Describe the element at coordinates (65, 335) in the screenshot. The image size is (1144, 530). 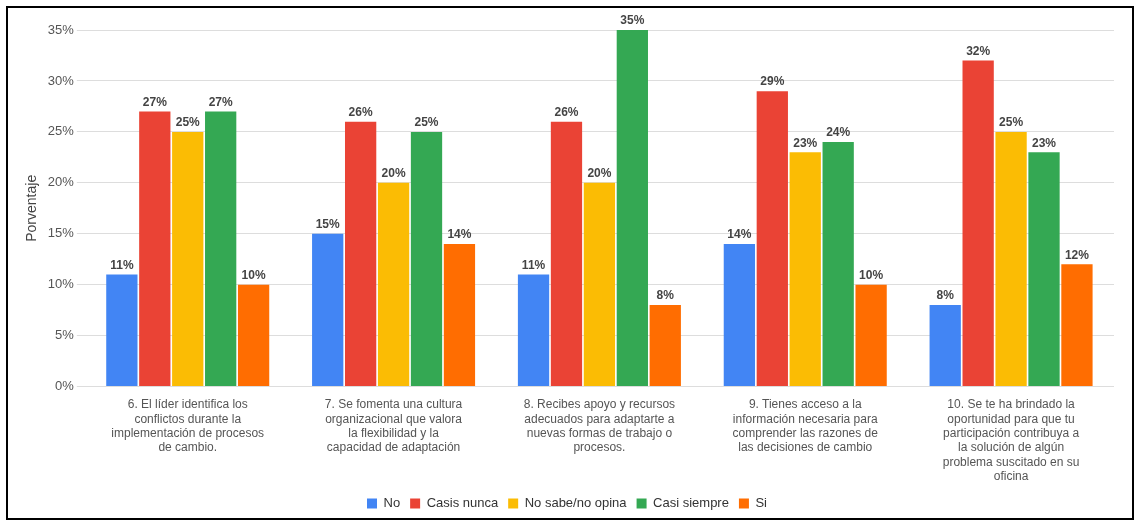
I see `y-tick-label: 5%` at that location.